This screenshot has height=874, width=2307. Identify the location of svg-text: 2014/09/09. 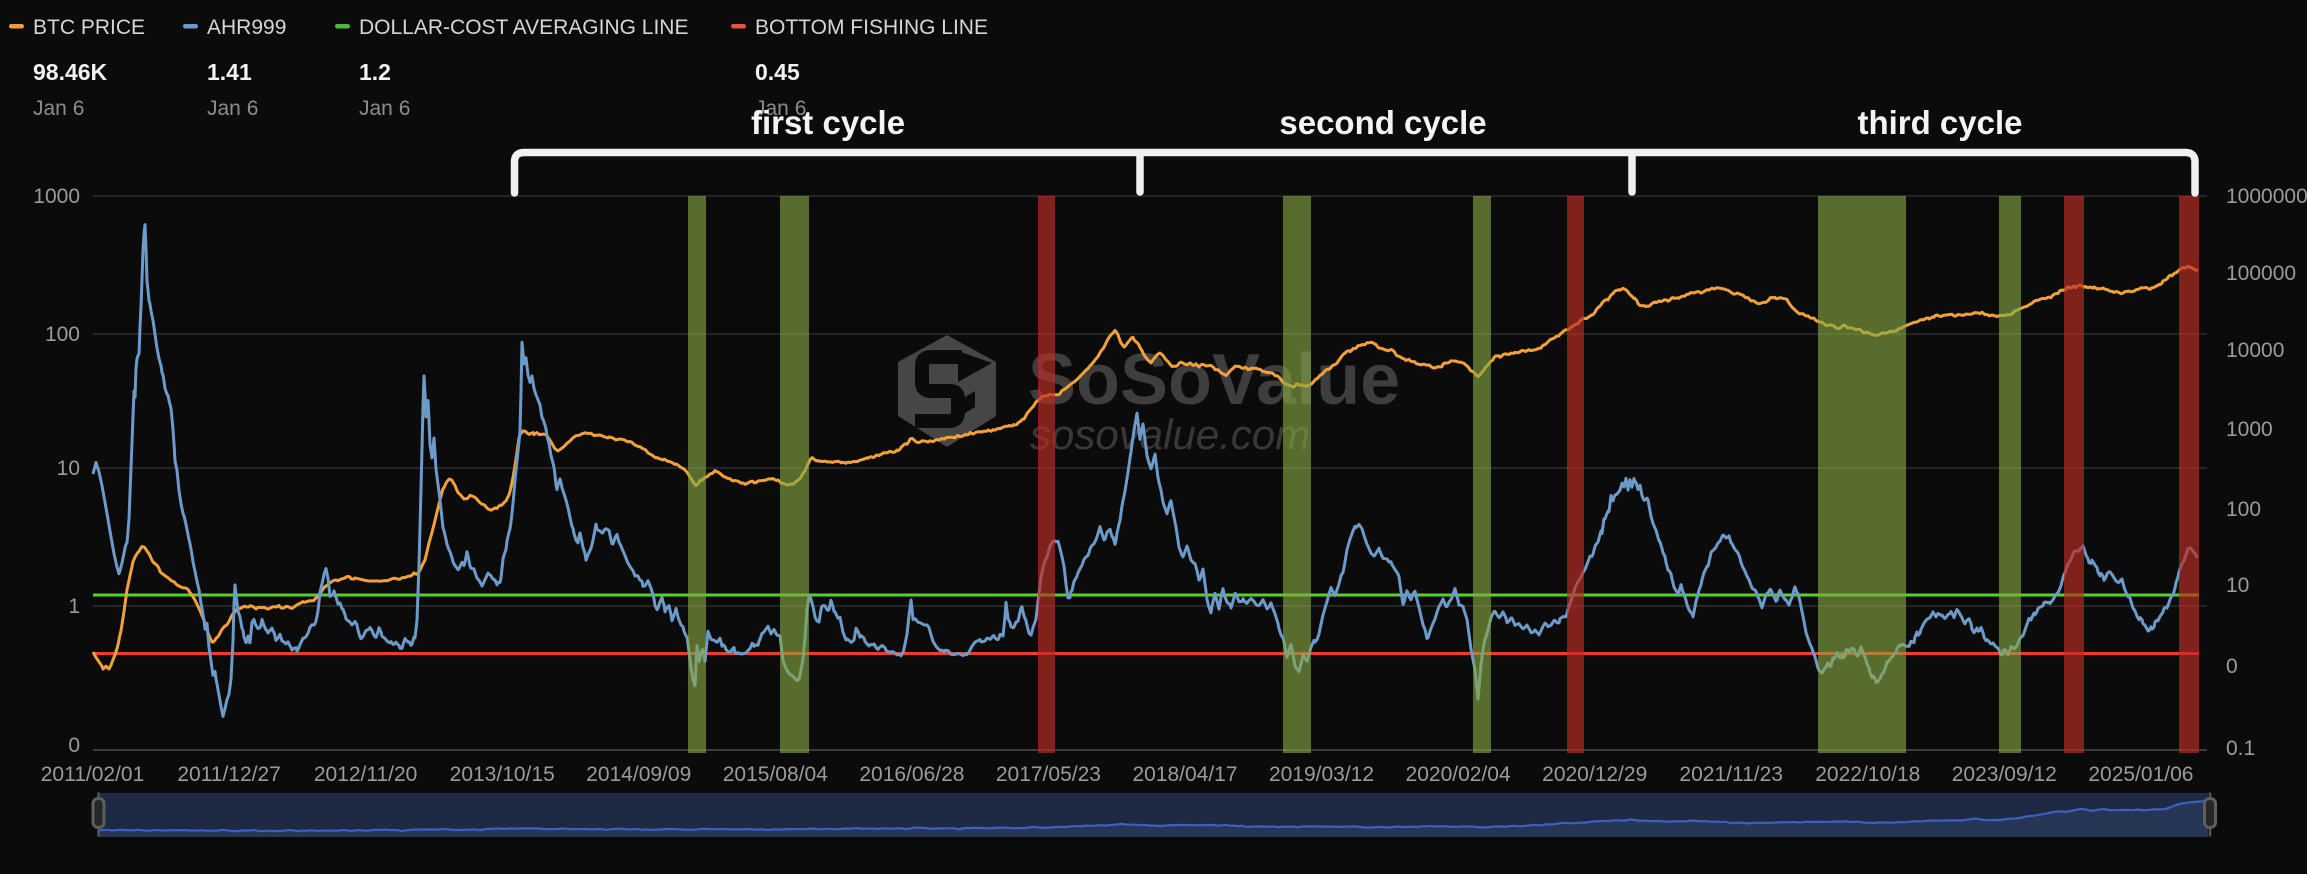
(638, 774).